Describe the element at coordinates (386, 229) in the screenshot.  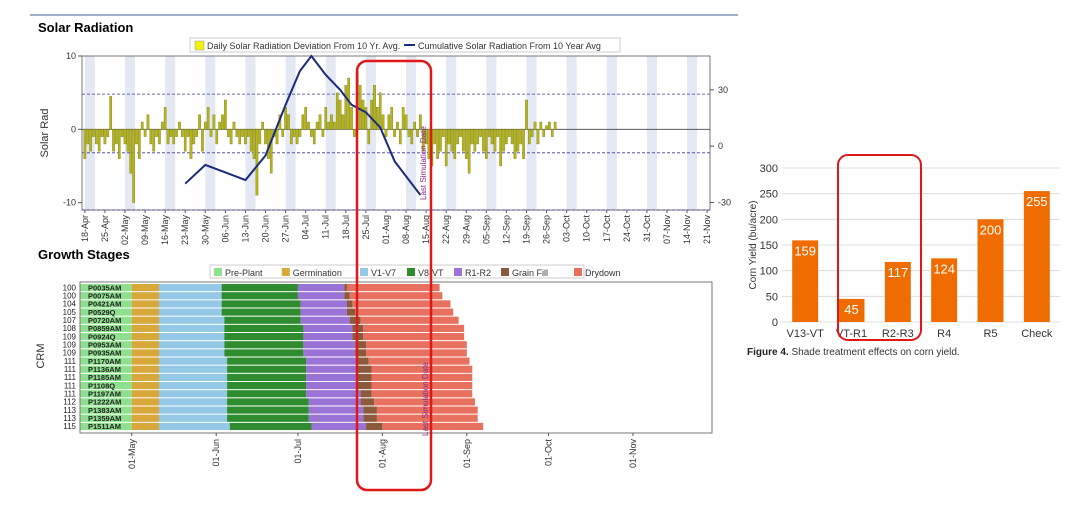
I see `solar-x-tick-label: 01-Aug` at that location.